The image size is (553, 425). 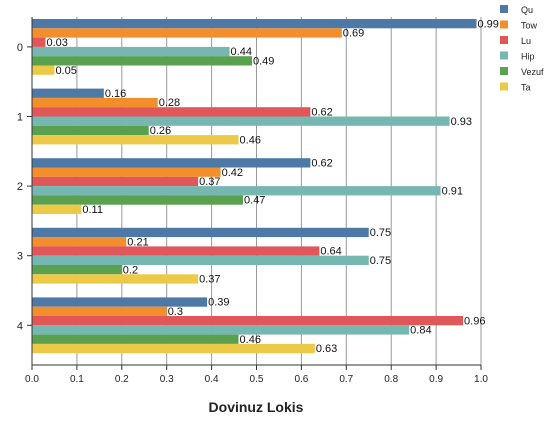 What do you see at coordinates (461, 122) in the screenshot?
I see `data-label: 0.93` at bounding box center [461, 122].